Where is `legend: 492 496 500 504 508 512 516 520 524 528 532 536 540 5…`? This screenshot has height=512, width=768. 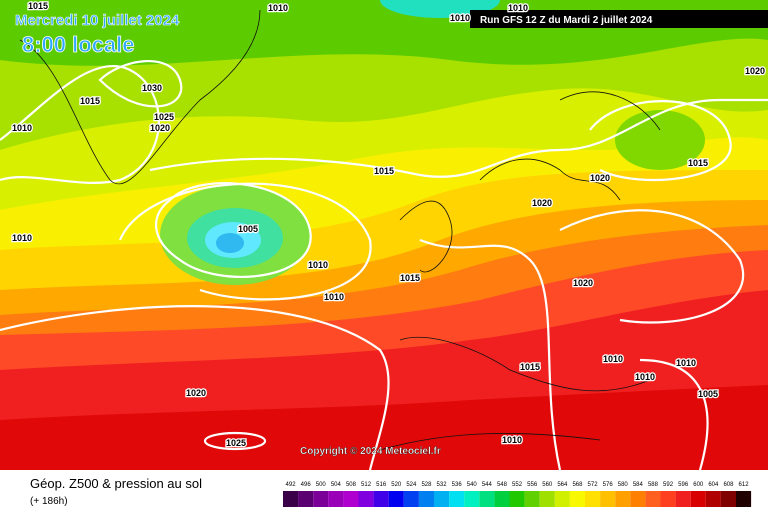
legend: 492 496 500 504 508 512 516 520 524 528 532 536 540 5… is located at coordinates (517, 494).